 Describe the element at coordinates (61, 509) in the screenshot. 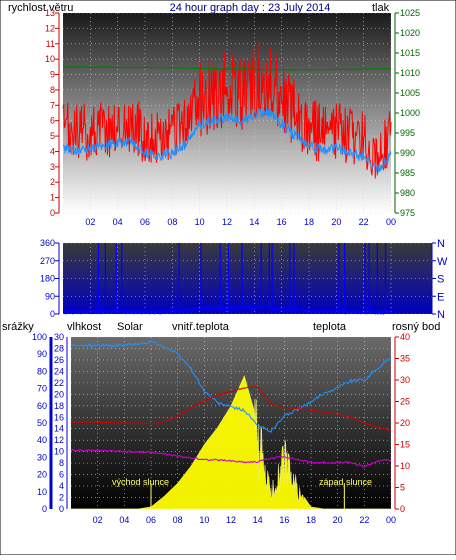

I see `humidity-tick-label: 0` at that location.